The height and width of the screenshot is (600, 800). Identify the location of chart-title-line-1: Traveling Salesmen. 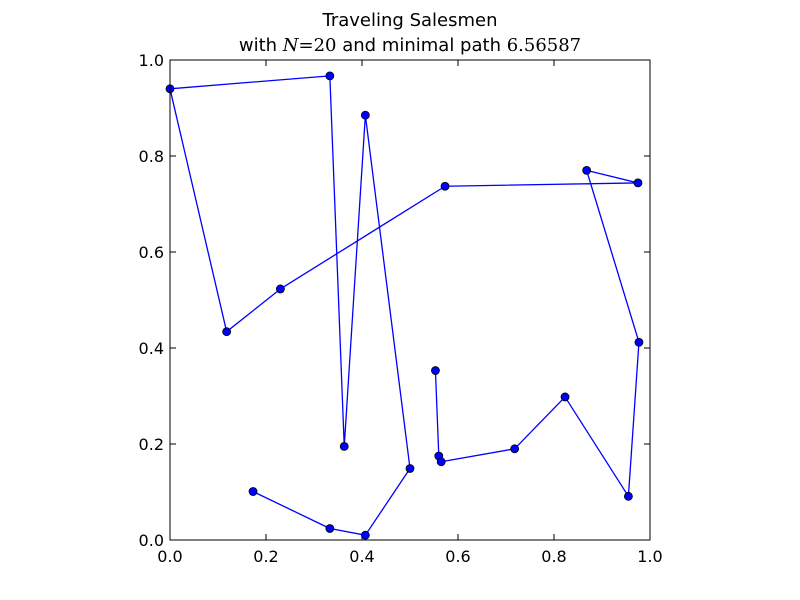
(410, 20).